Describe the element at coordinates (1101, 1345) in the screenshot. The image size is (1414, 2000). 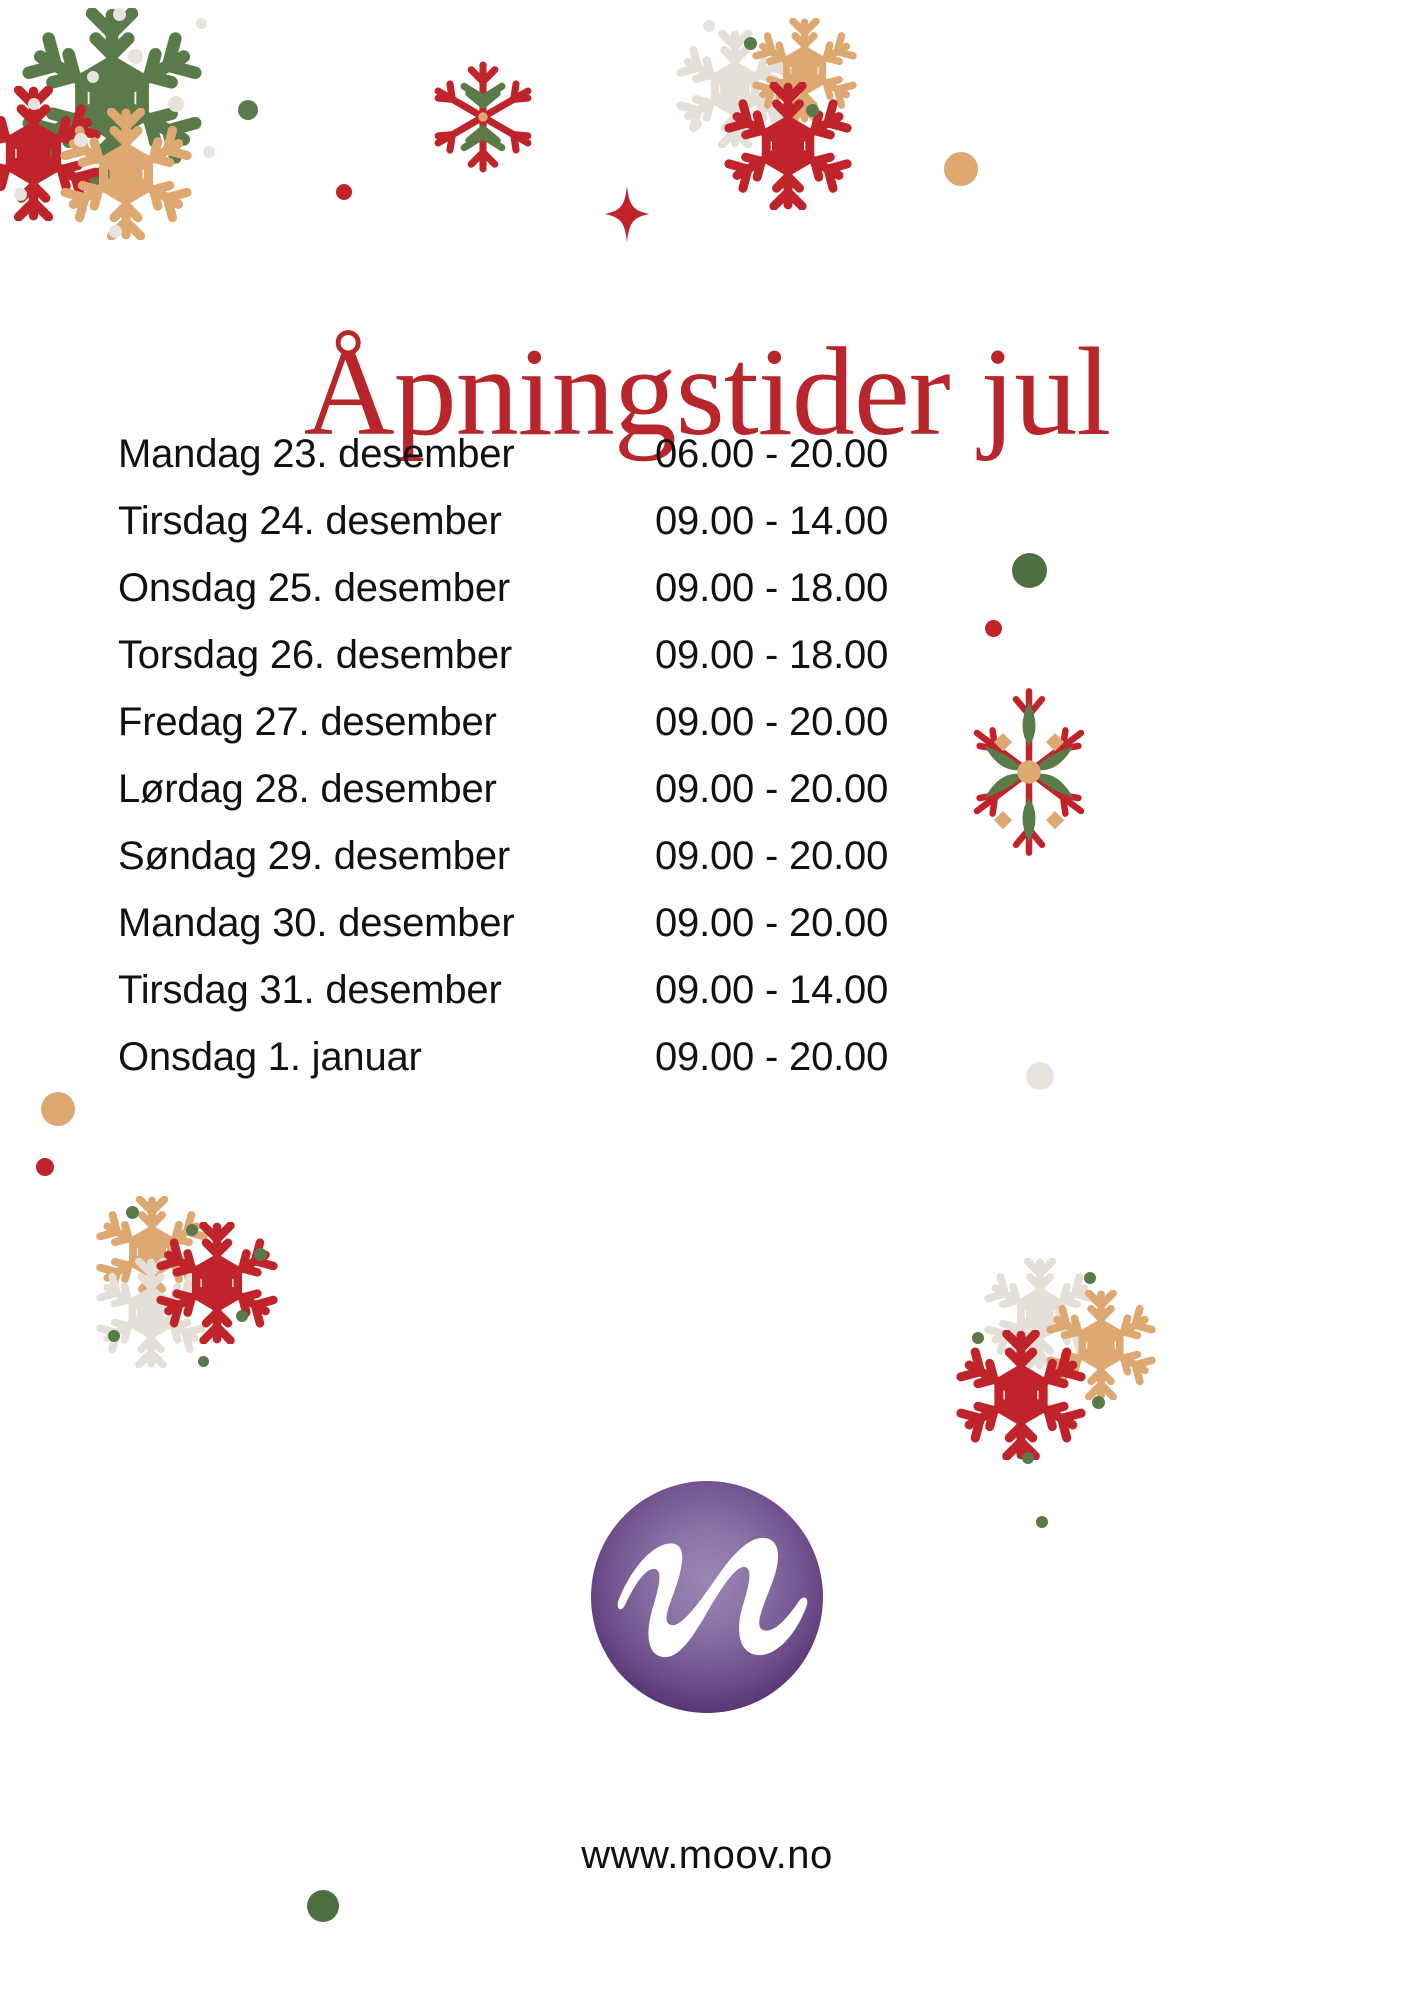
I see `snowflake-icon-tan-bottomright` at that location.